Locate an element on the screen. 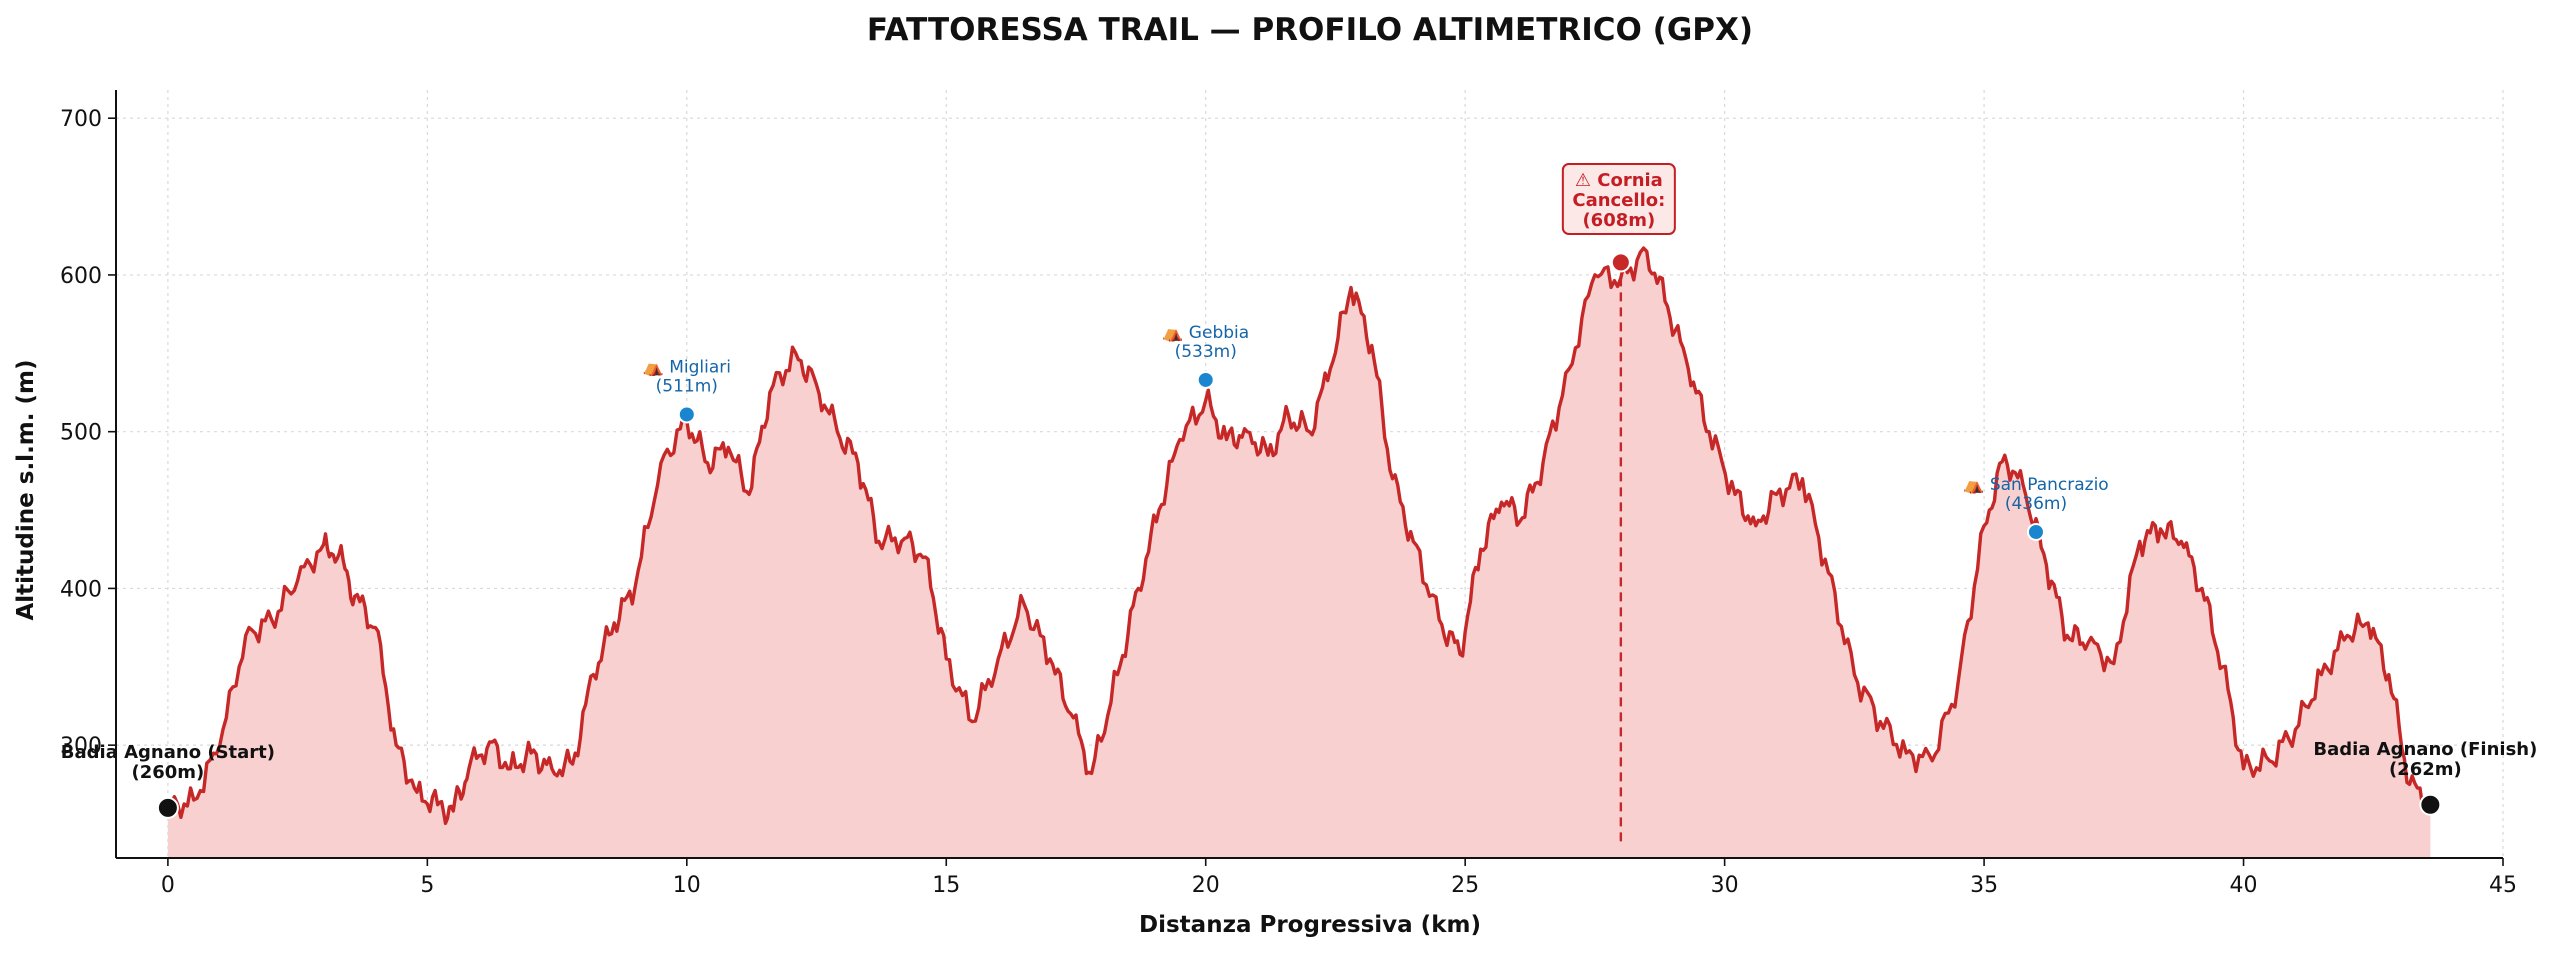  x-tick-label: 30 is located at coordinates (1725, 885).